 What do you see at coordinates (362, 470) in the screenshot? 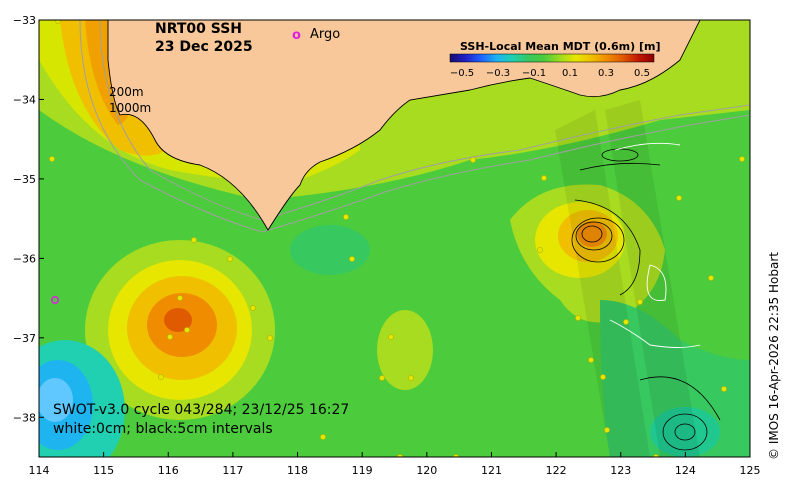
I see `lon-tick-label: 119` at bounding box center [362, 470].